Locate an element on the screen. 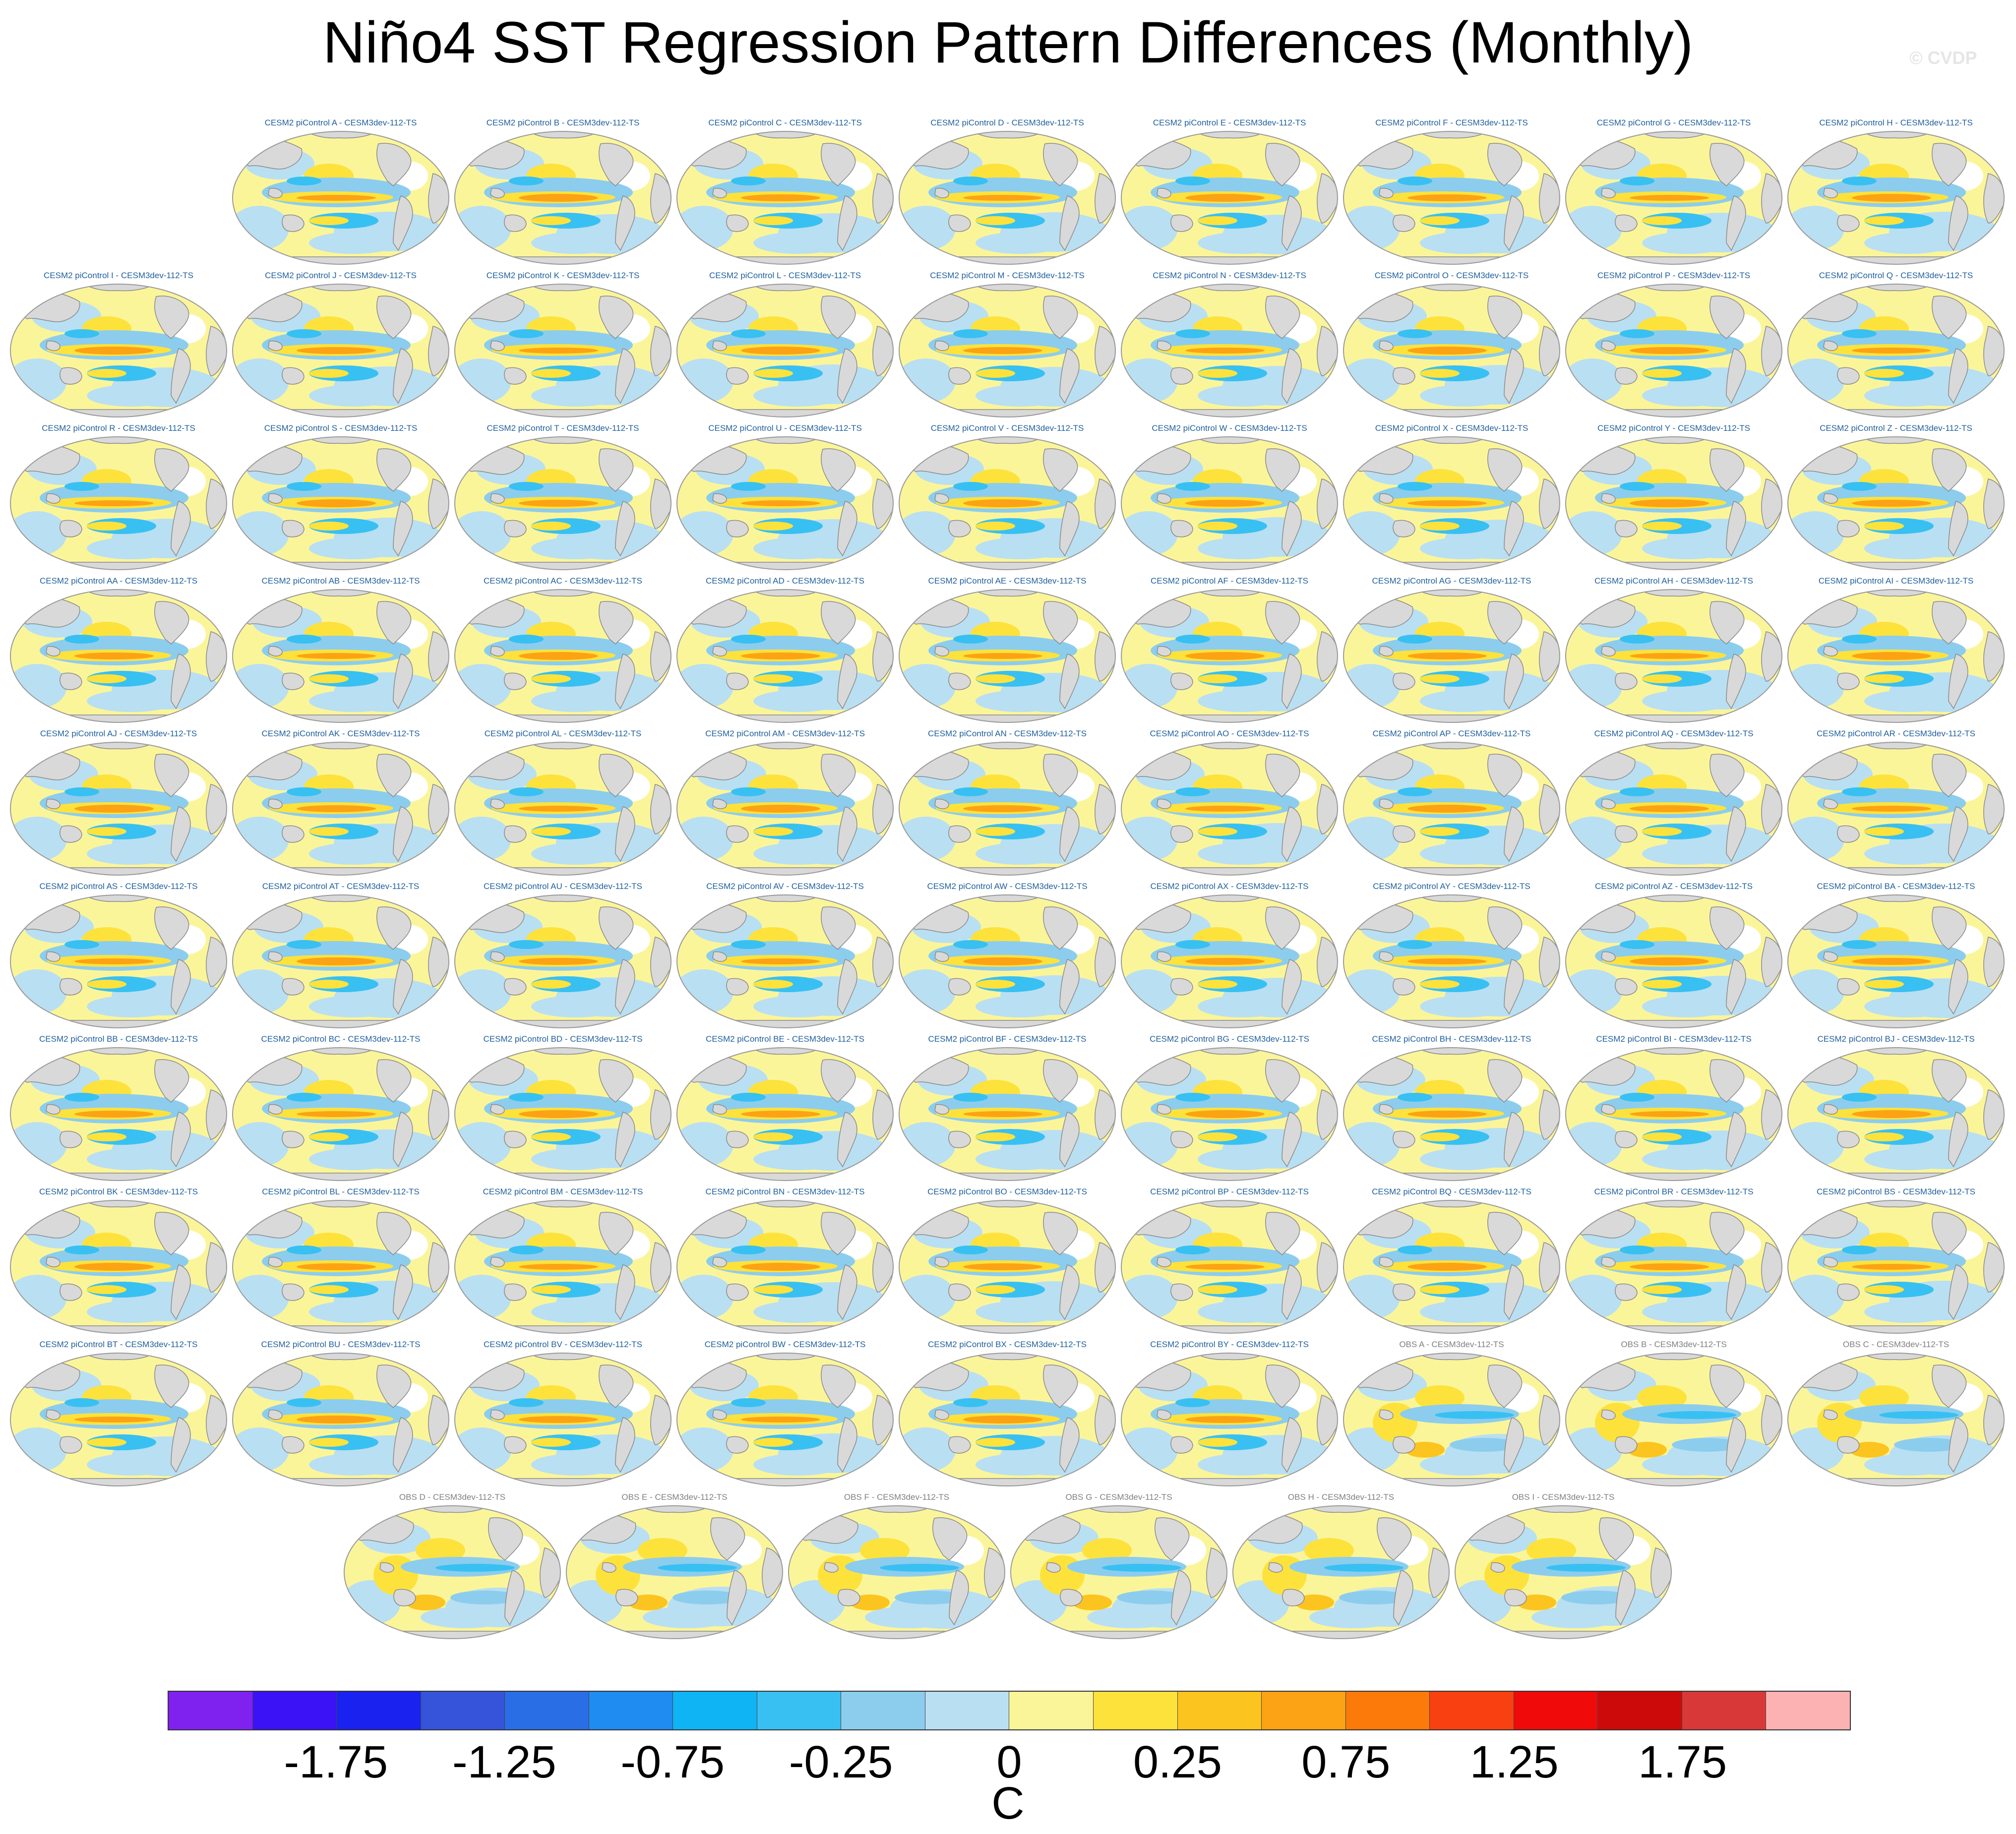 Image resolution: width=2016 pixels, height=1834 pixels. panel-title: CESM2 piControl AR - CESM3dev-112-TS is located at coordinates (1896, 733).